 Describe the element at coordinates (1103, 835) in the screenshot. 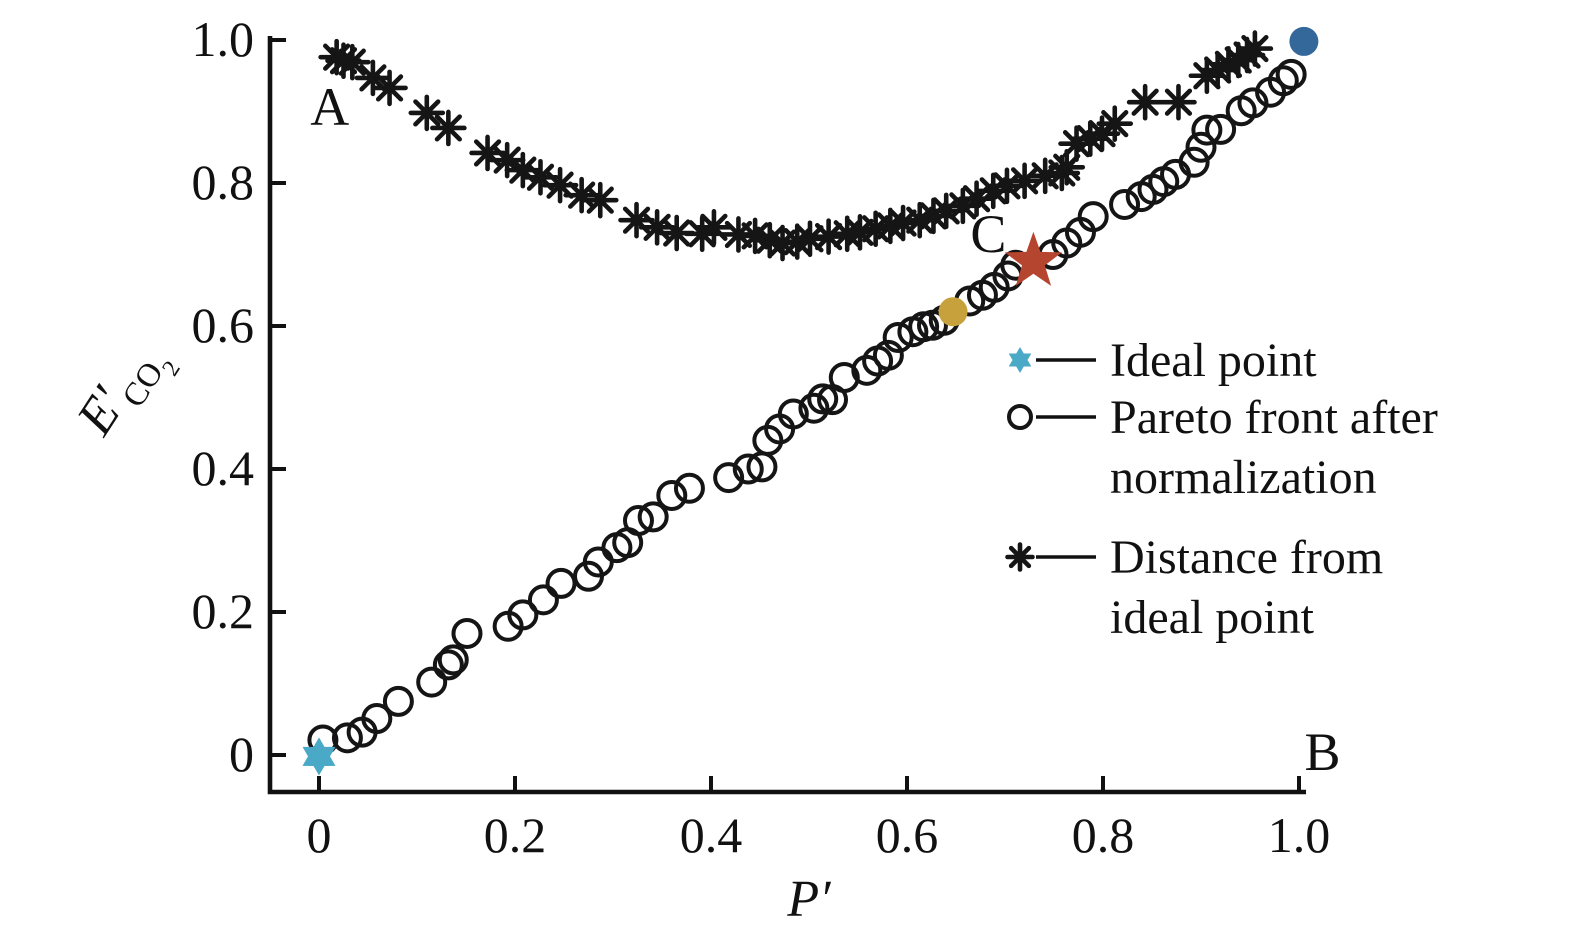

I see `x-tick-label: 0.8` at that location.